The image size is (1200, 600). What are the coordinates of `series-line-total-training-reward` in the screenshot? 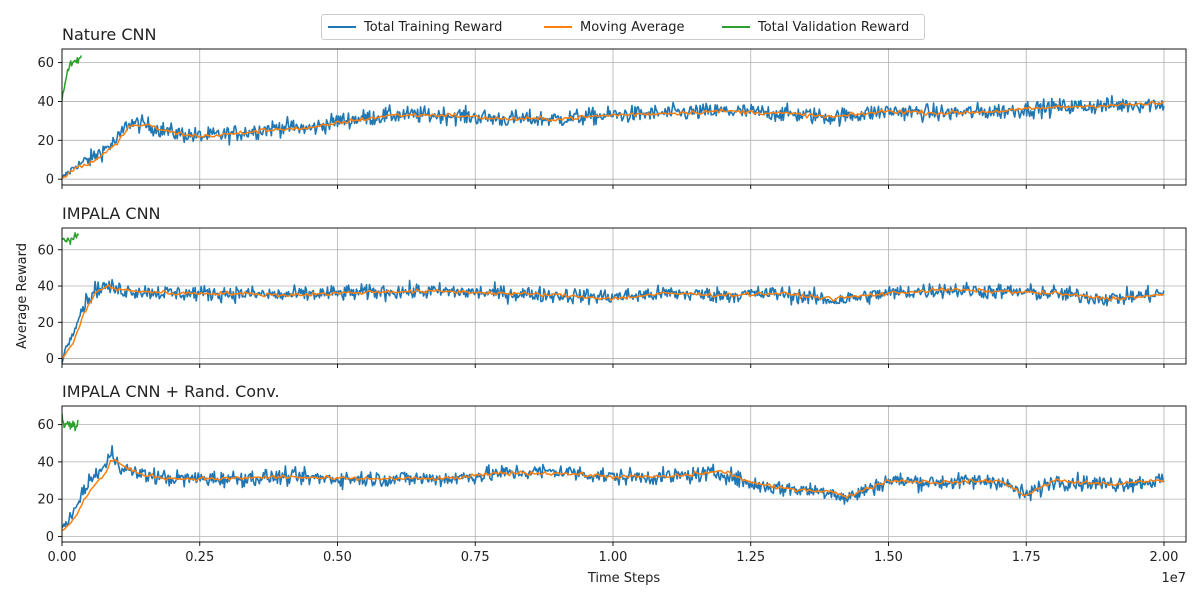 It's located at (613, 136).